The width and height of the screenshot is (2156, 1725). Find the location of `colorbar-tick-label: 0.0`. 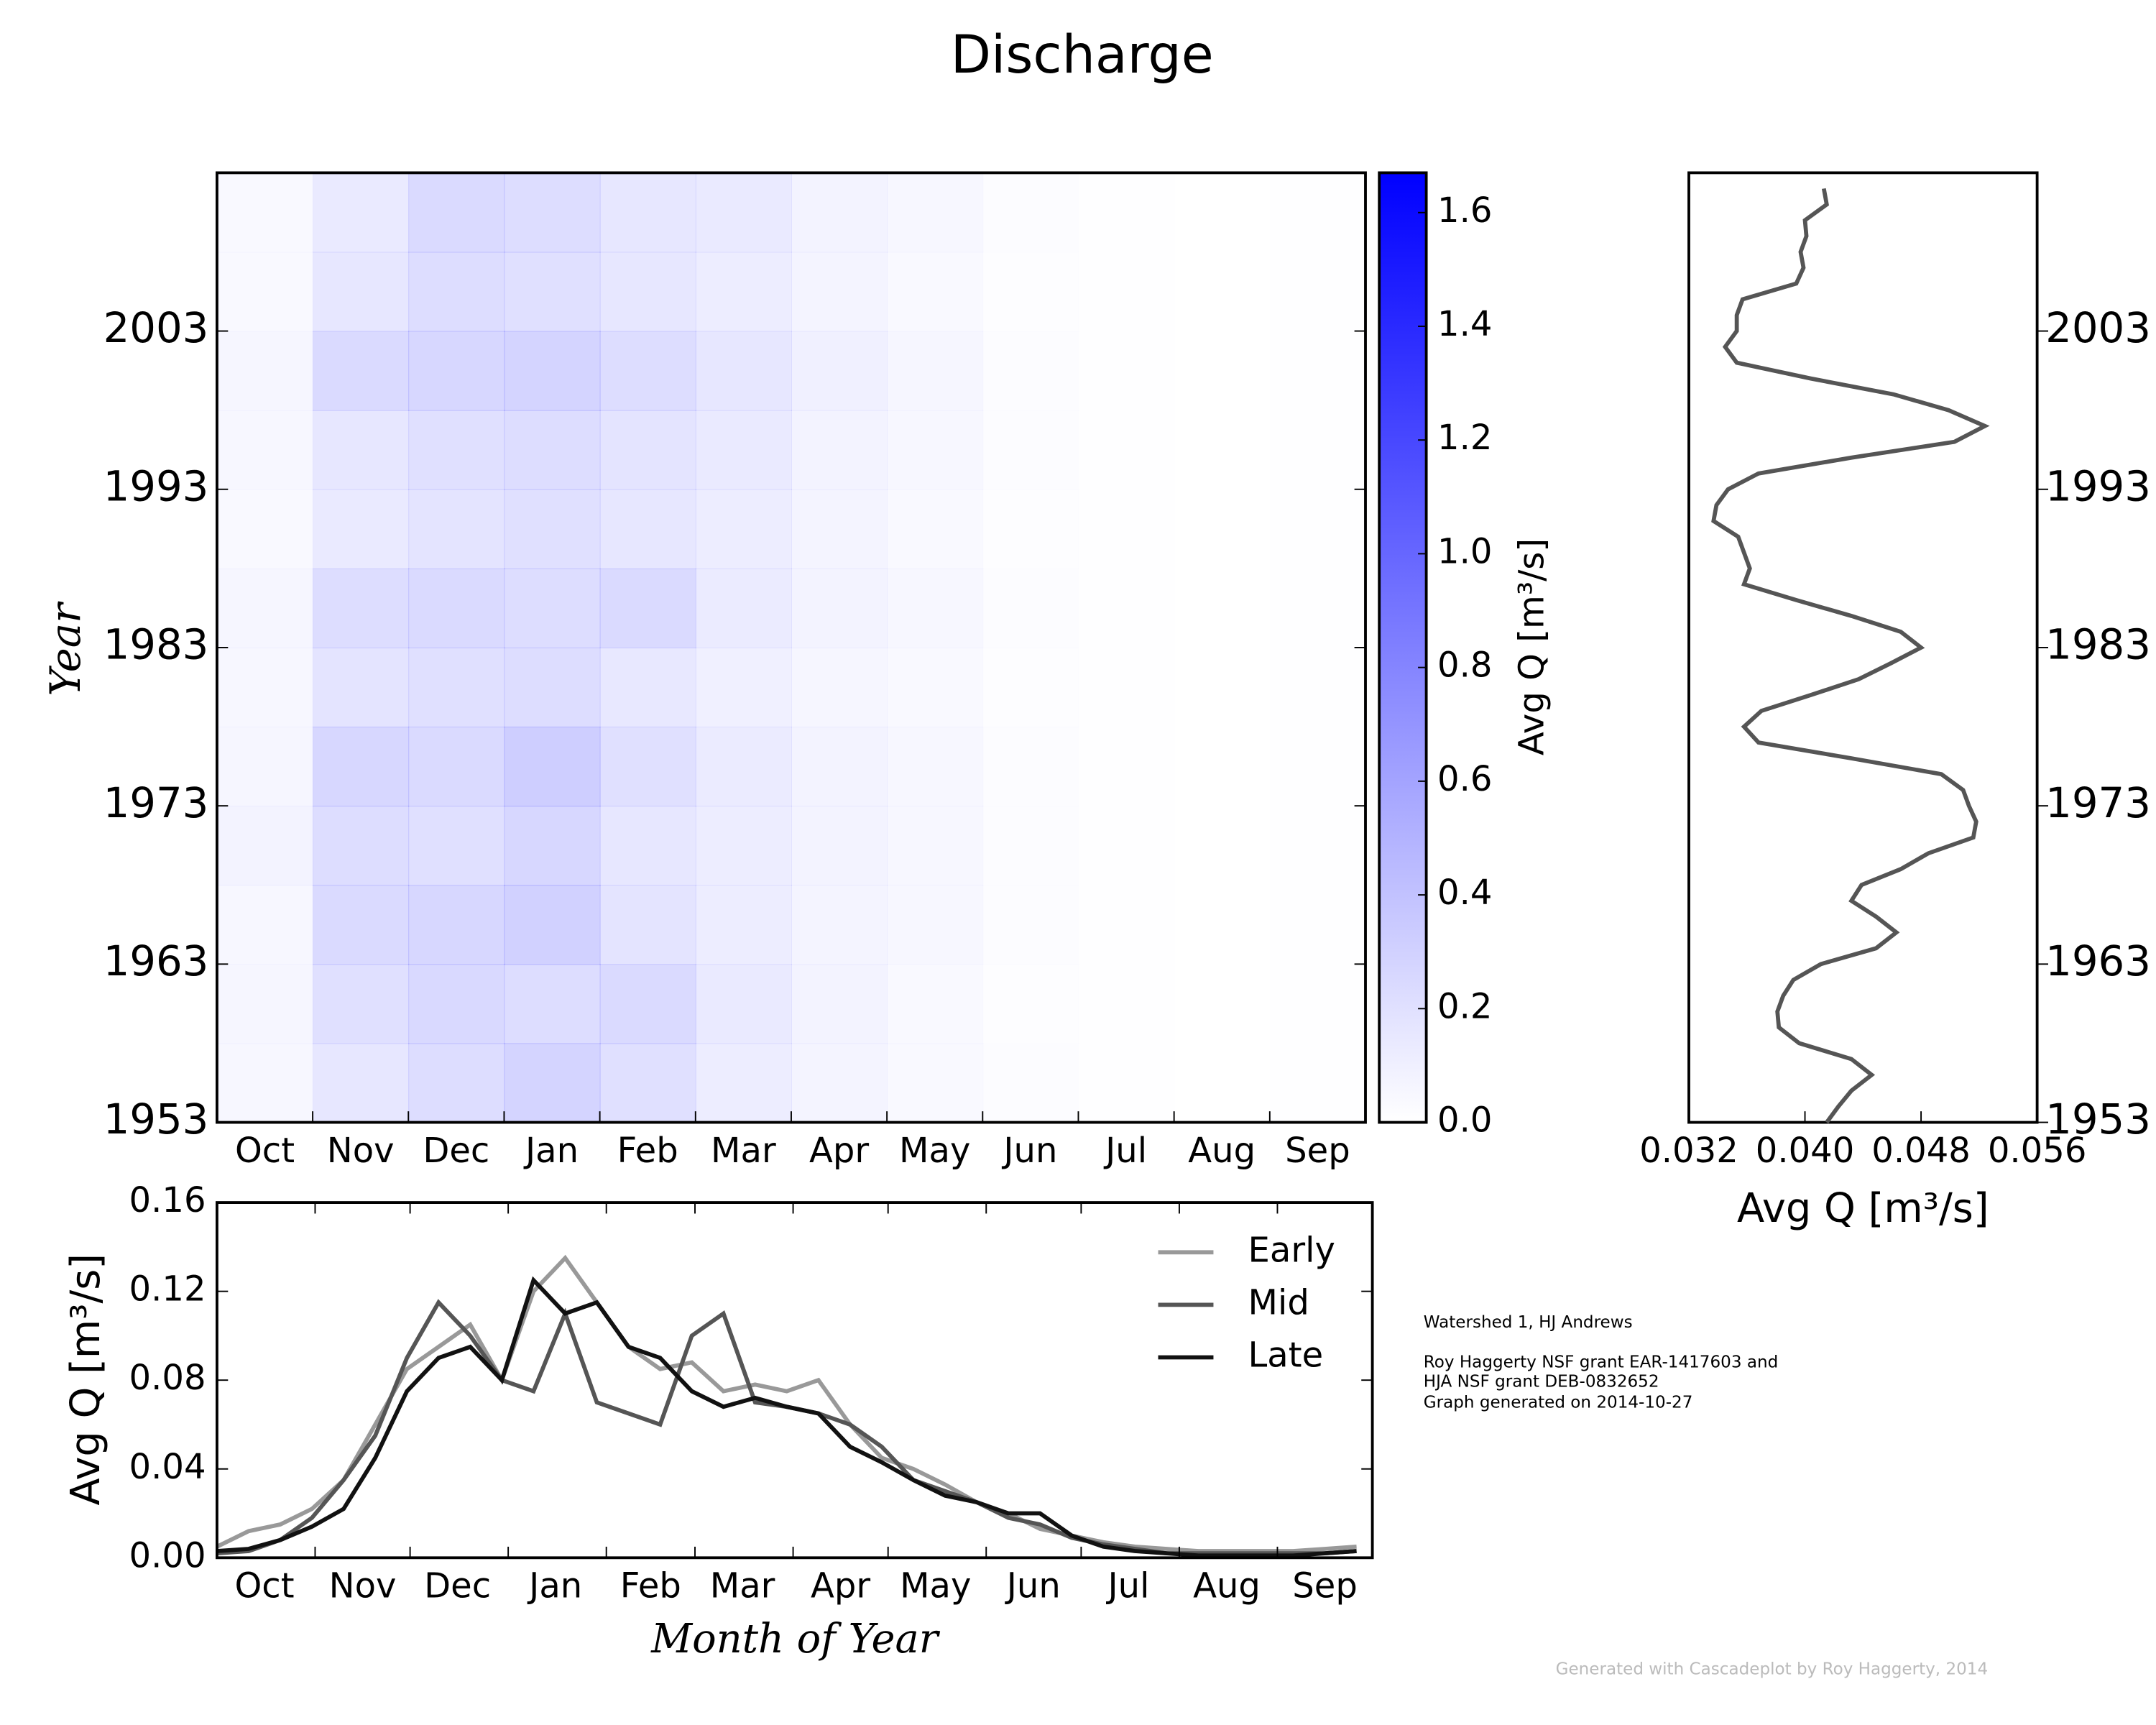

colorbar-tick-label: 0.0 is located at coordinates (1464, 1120).